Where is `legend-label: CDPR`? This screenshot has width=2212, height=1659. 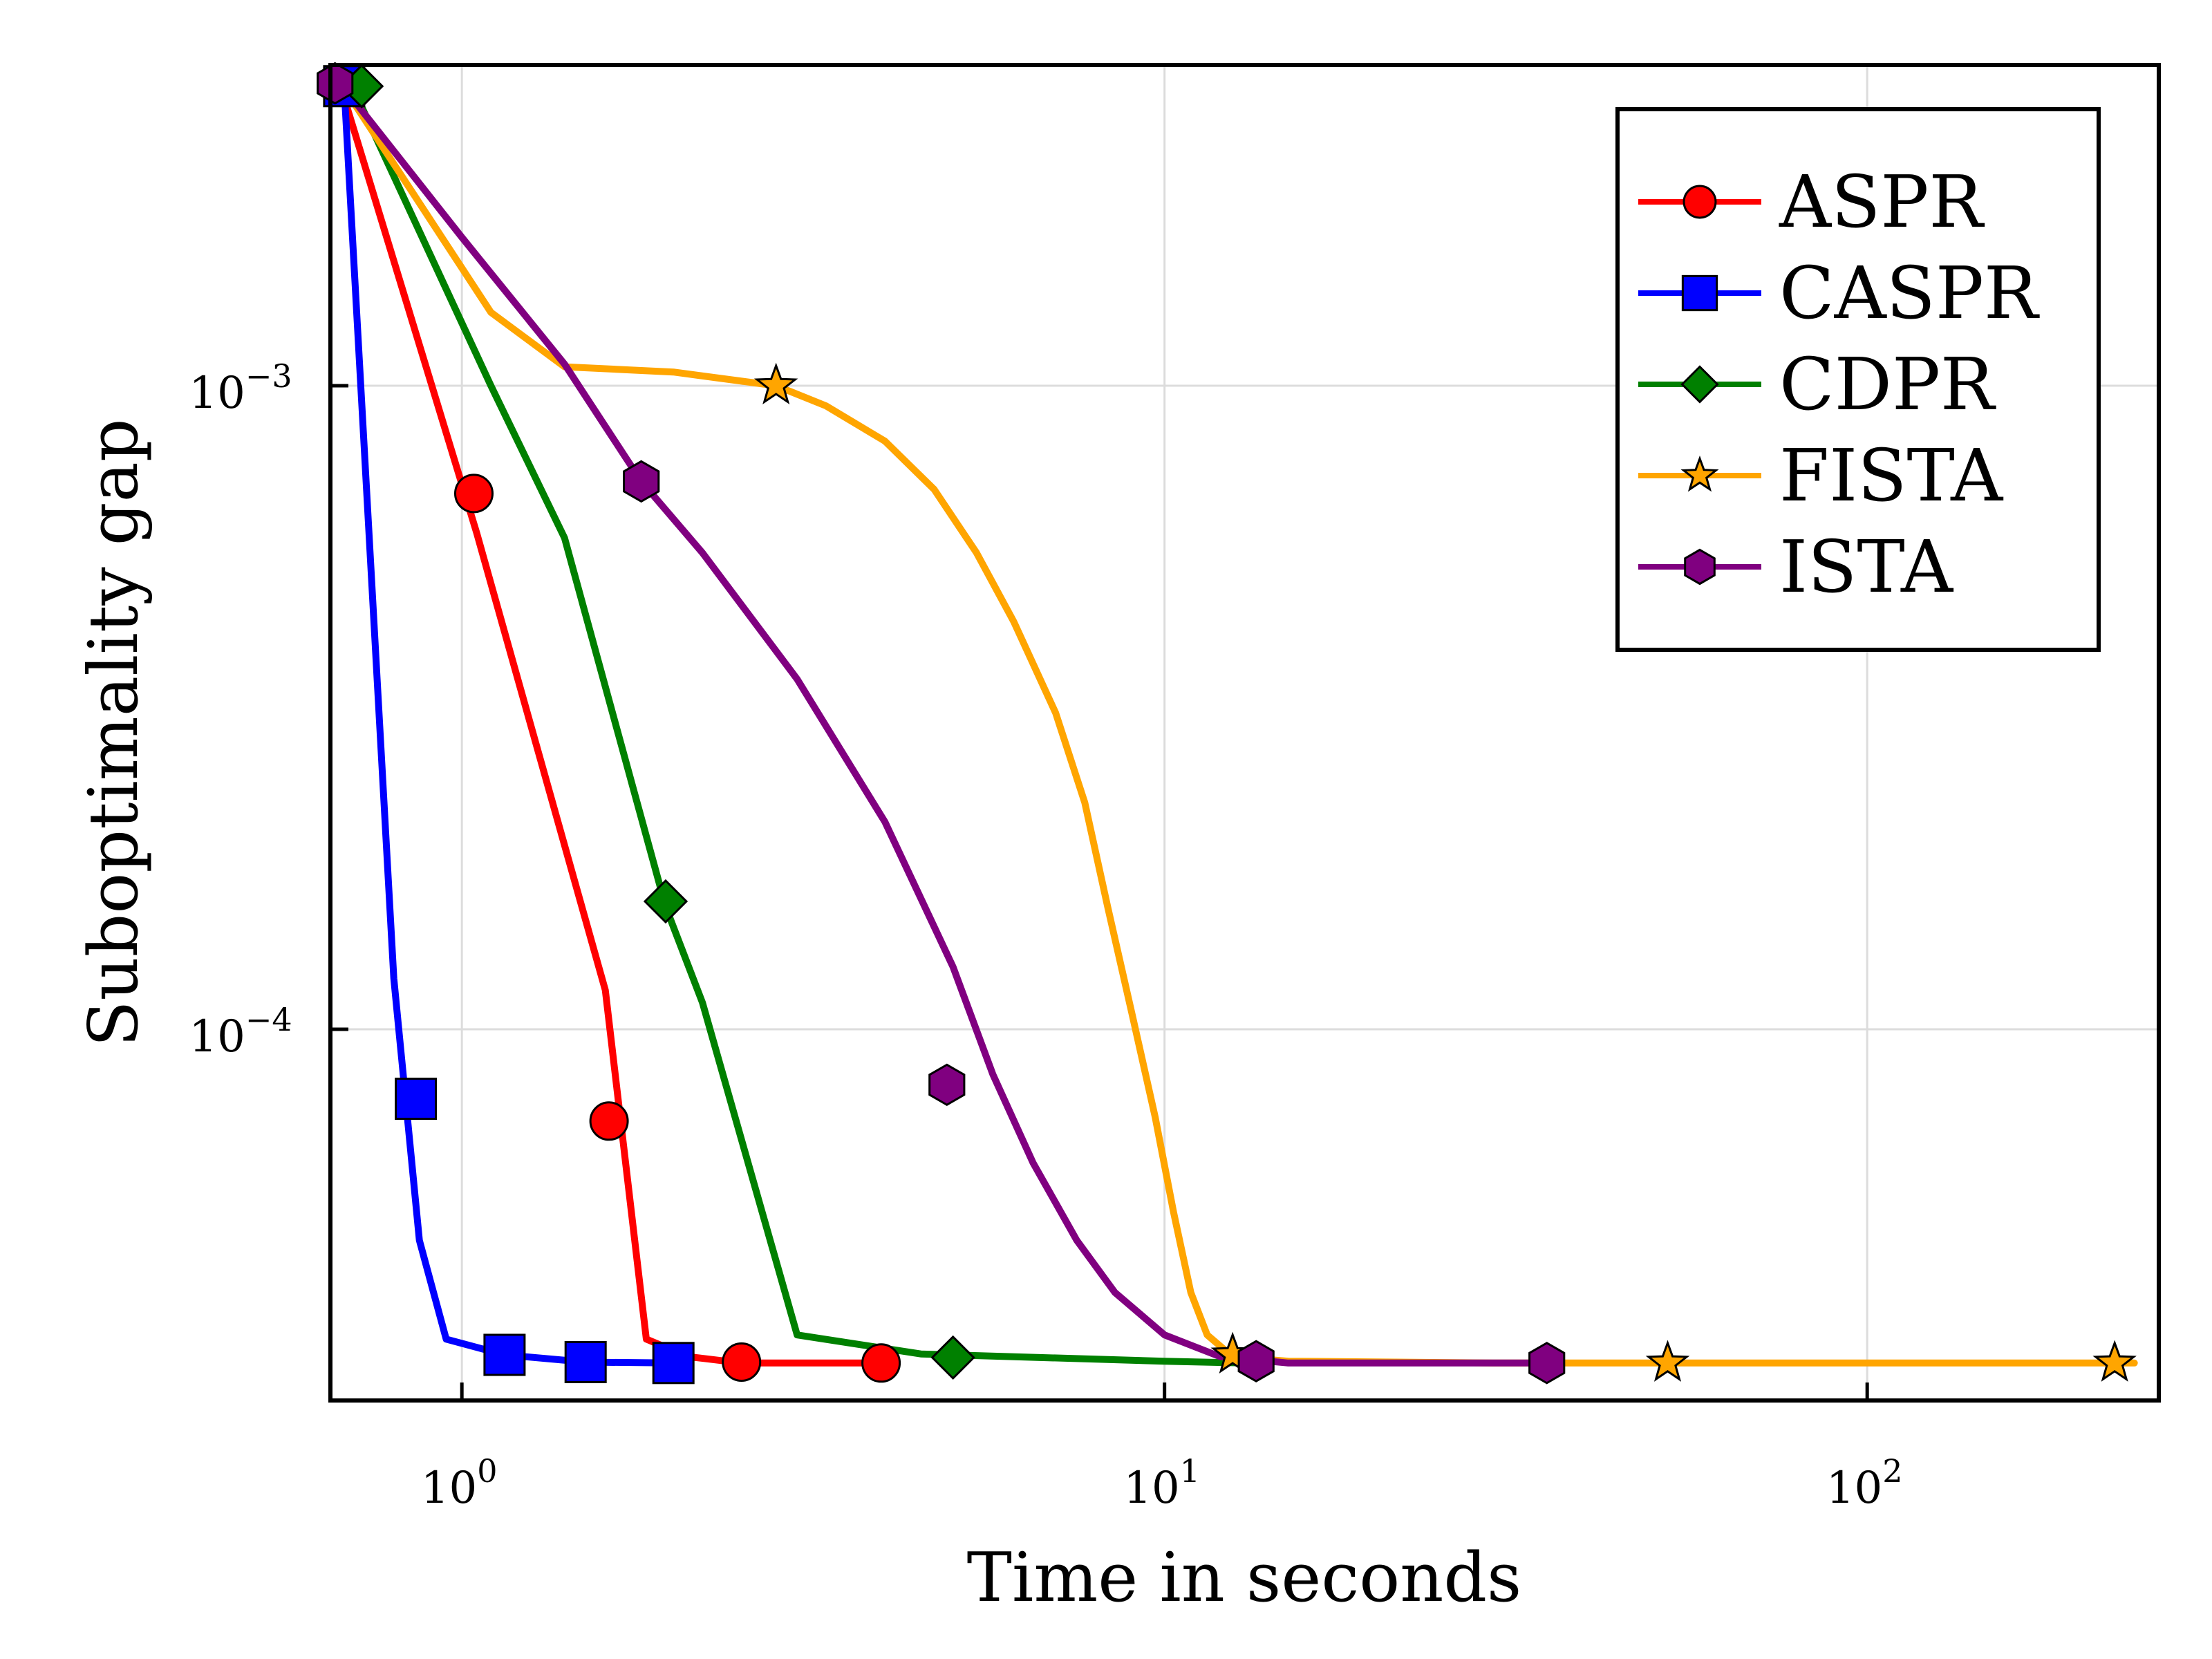 legend-label: CDPR is located at coordinates (1887, 385).